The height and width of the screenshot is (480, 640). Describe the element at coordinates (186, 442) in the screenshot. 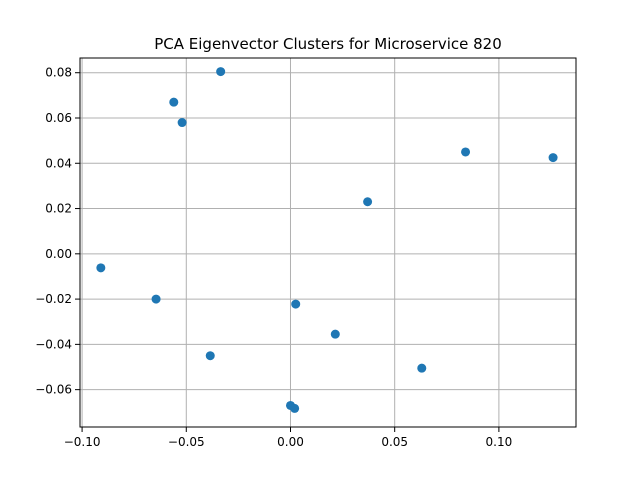

I see `x-tick-label: −0.05` at that location.